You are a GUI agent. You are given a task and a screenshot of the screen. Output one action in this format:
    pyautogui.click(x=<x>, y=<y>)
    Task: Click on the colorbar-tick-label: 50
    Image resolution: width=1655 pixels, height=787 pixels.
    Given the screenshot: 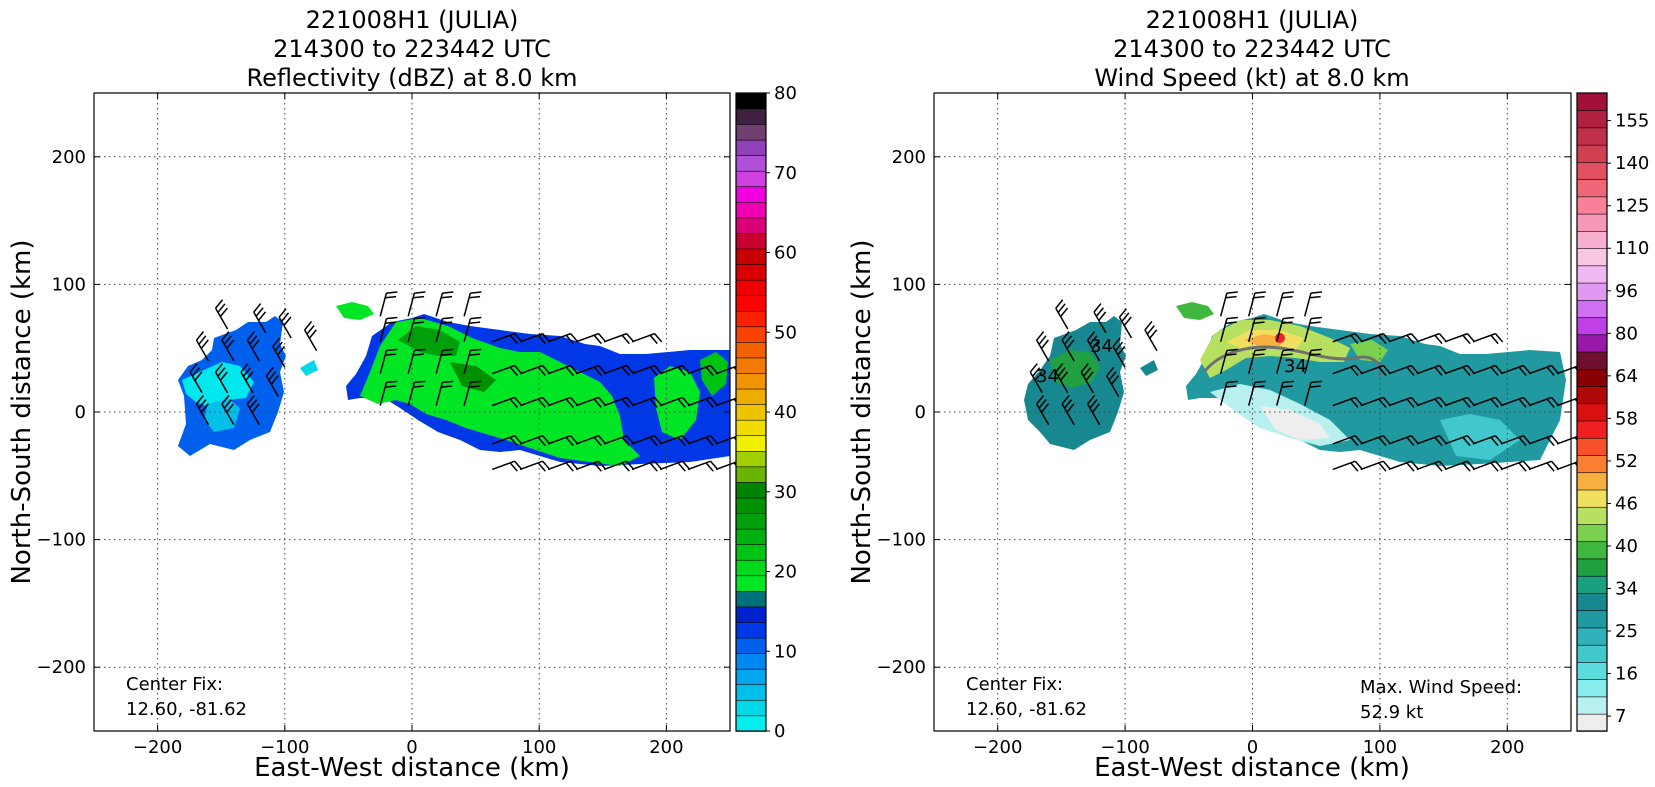 What is the action you would take?
    pyautogui.click(x=785, y=332)
    